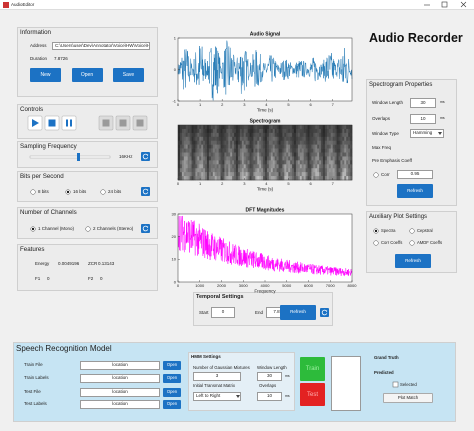 The height and width of the screenshot is (431, 474). What do you see at coordinates (222, 104) in the screenshot?
I see `x-tick-label: 2` at bounding box center [222, 104].